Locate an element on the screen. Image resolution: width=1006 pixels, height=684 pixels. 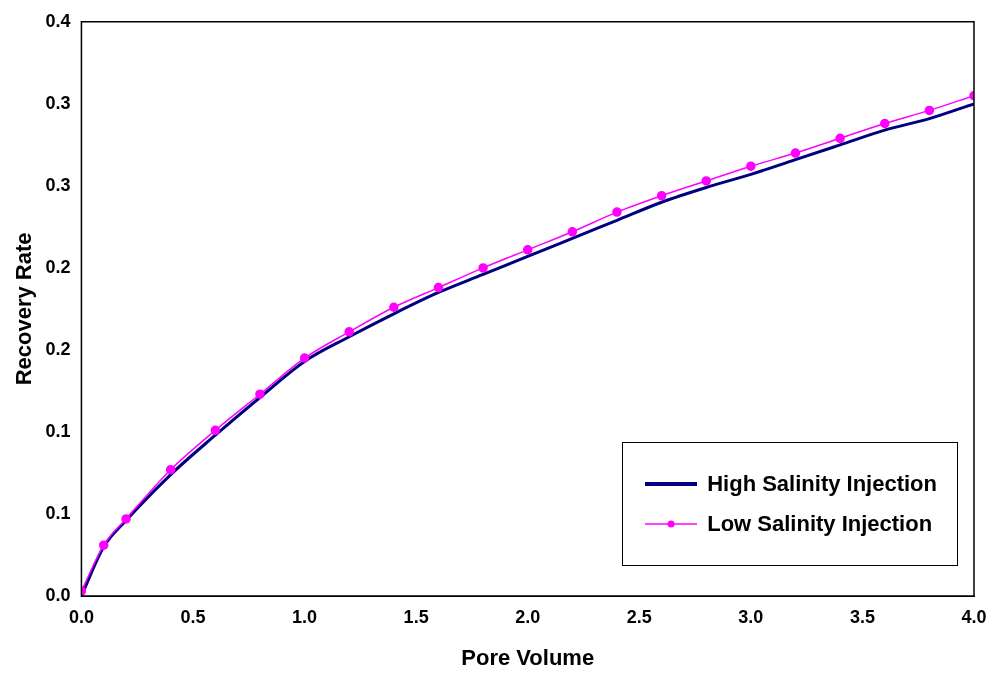
x-tick-label: 2.0 is located at coordinates (528, 616).